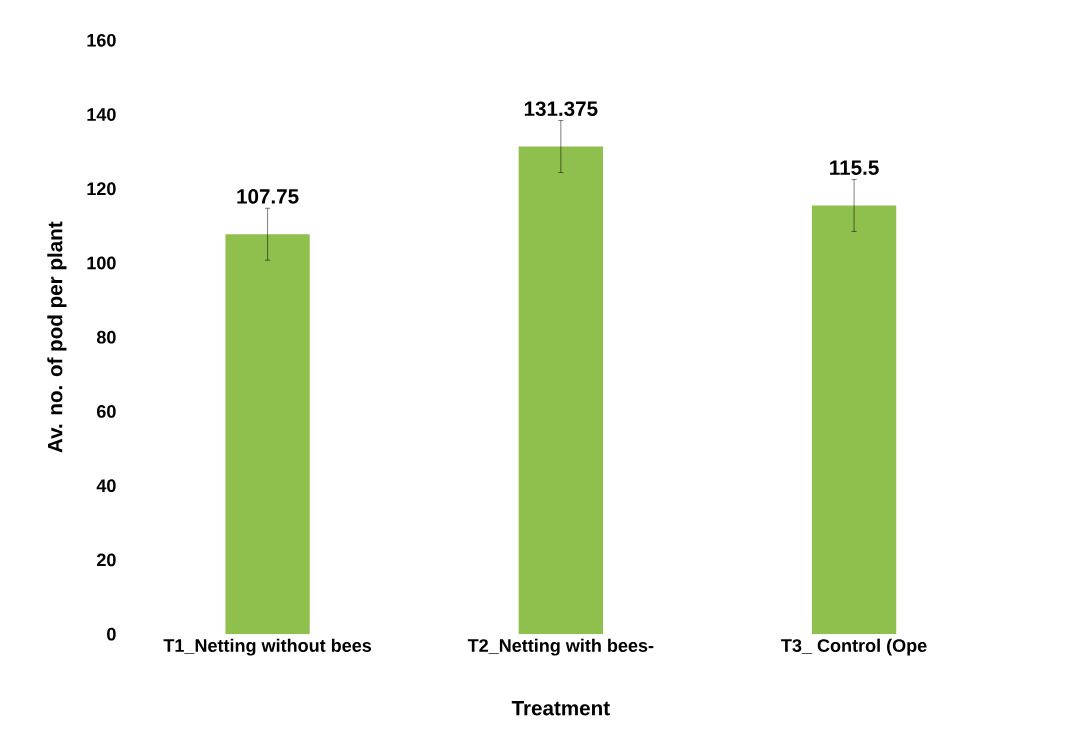 Image resolution: width=1074 pixels, height=748 pixels. Describe the element at coordinates (101, 263) in the screenshot. I see `y-tick-label: 100` at that location.